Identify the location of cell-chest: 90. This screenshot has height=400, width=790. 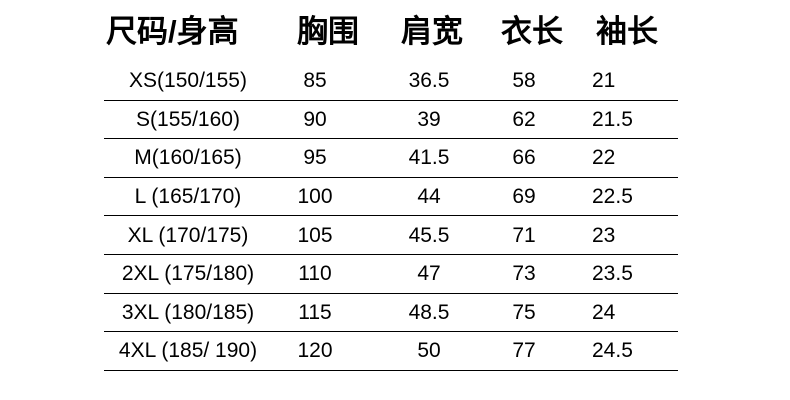
(328, 120).